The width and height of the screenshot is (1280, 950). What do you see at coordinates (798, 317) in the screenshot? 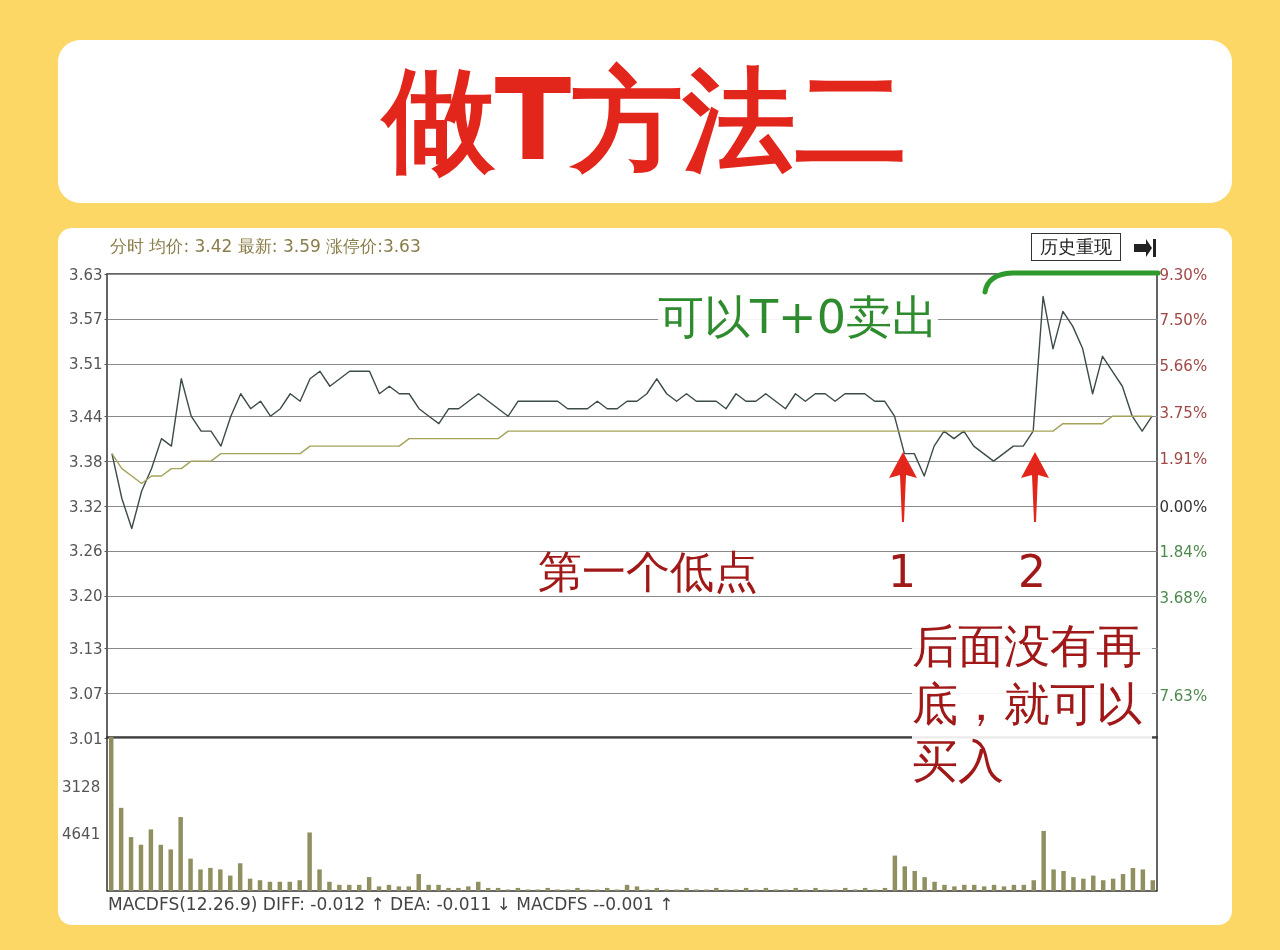
I see `annotation: 可以T+0卖出` at bounding box center [798, 317].